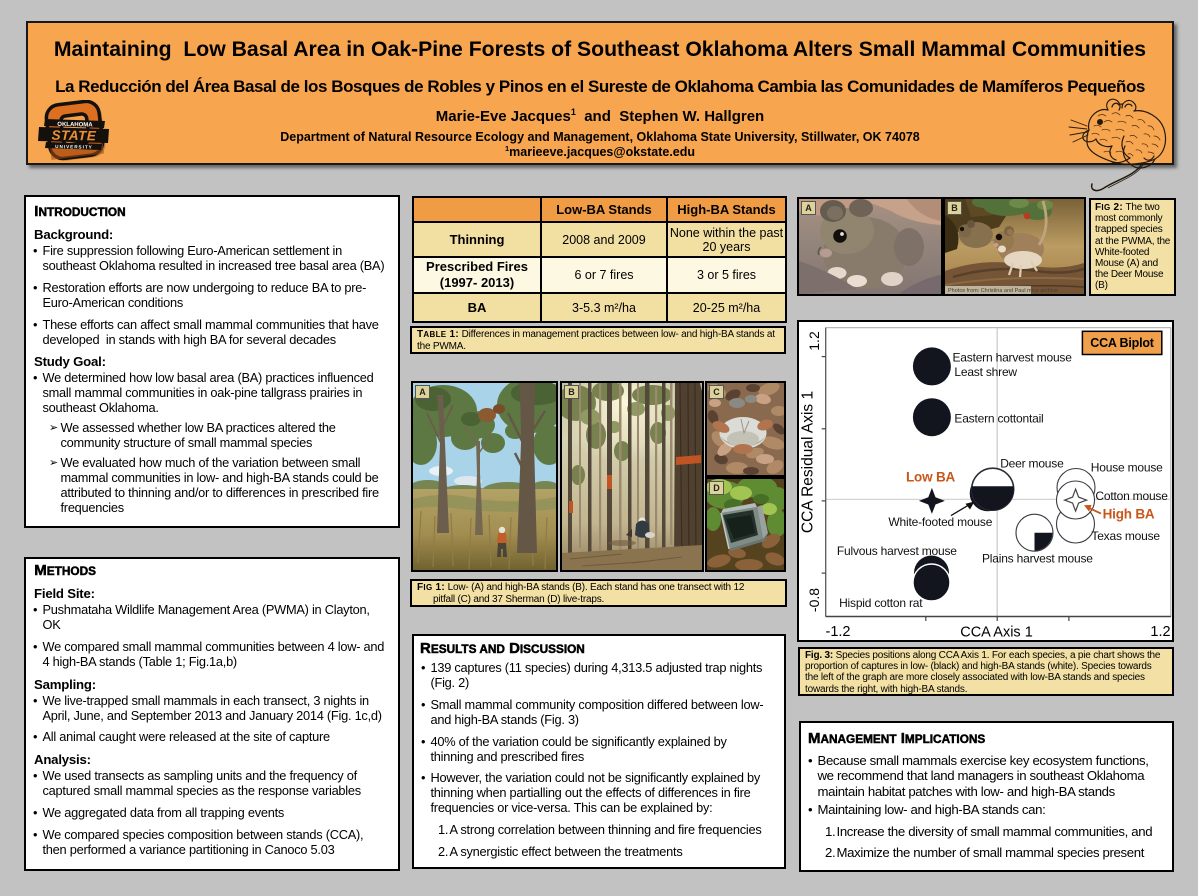 Image resolution: width=1198 pixels, height=896 pixels. I want to click on svg-text: High BA, so click(1129, 514).